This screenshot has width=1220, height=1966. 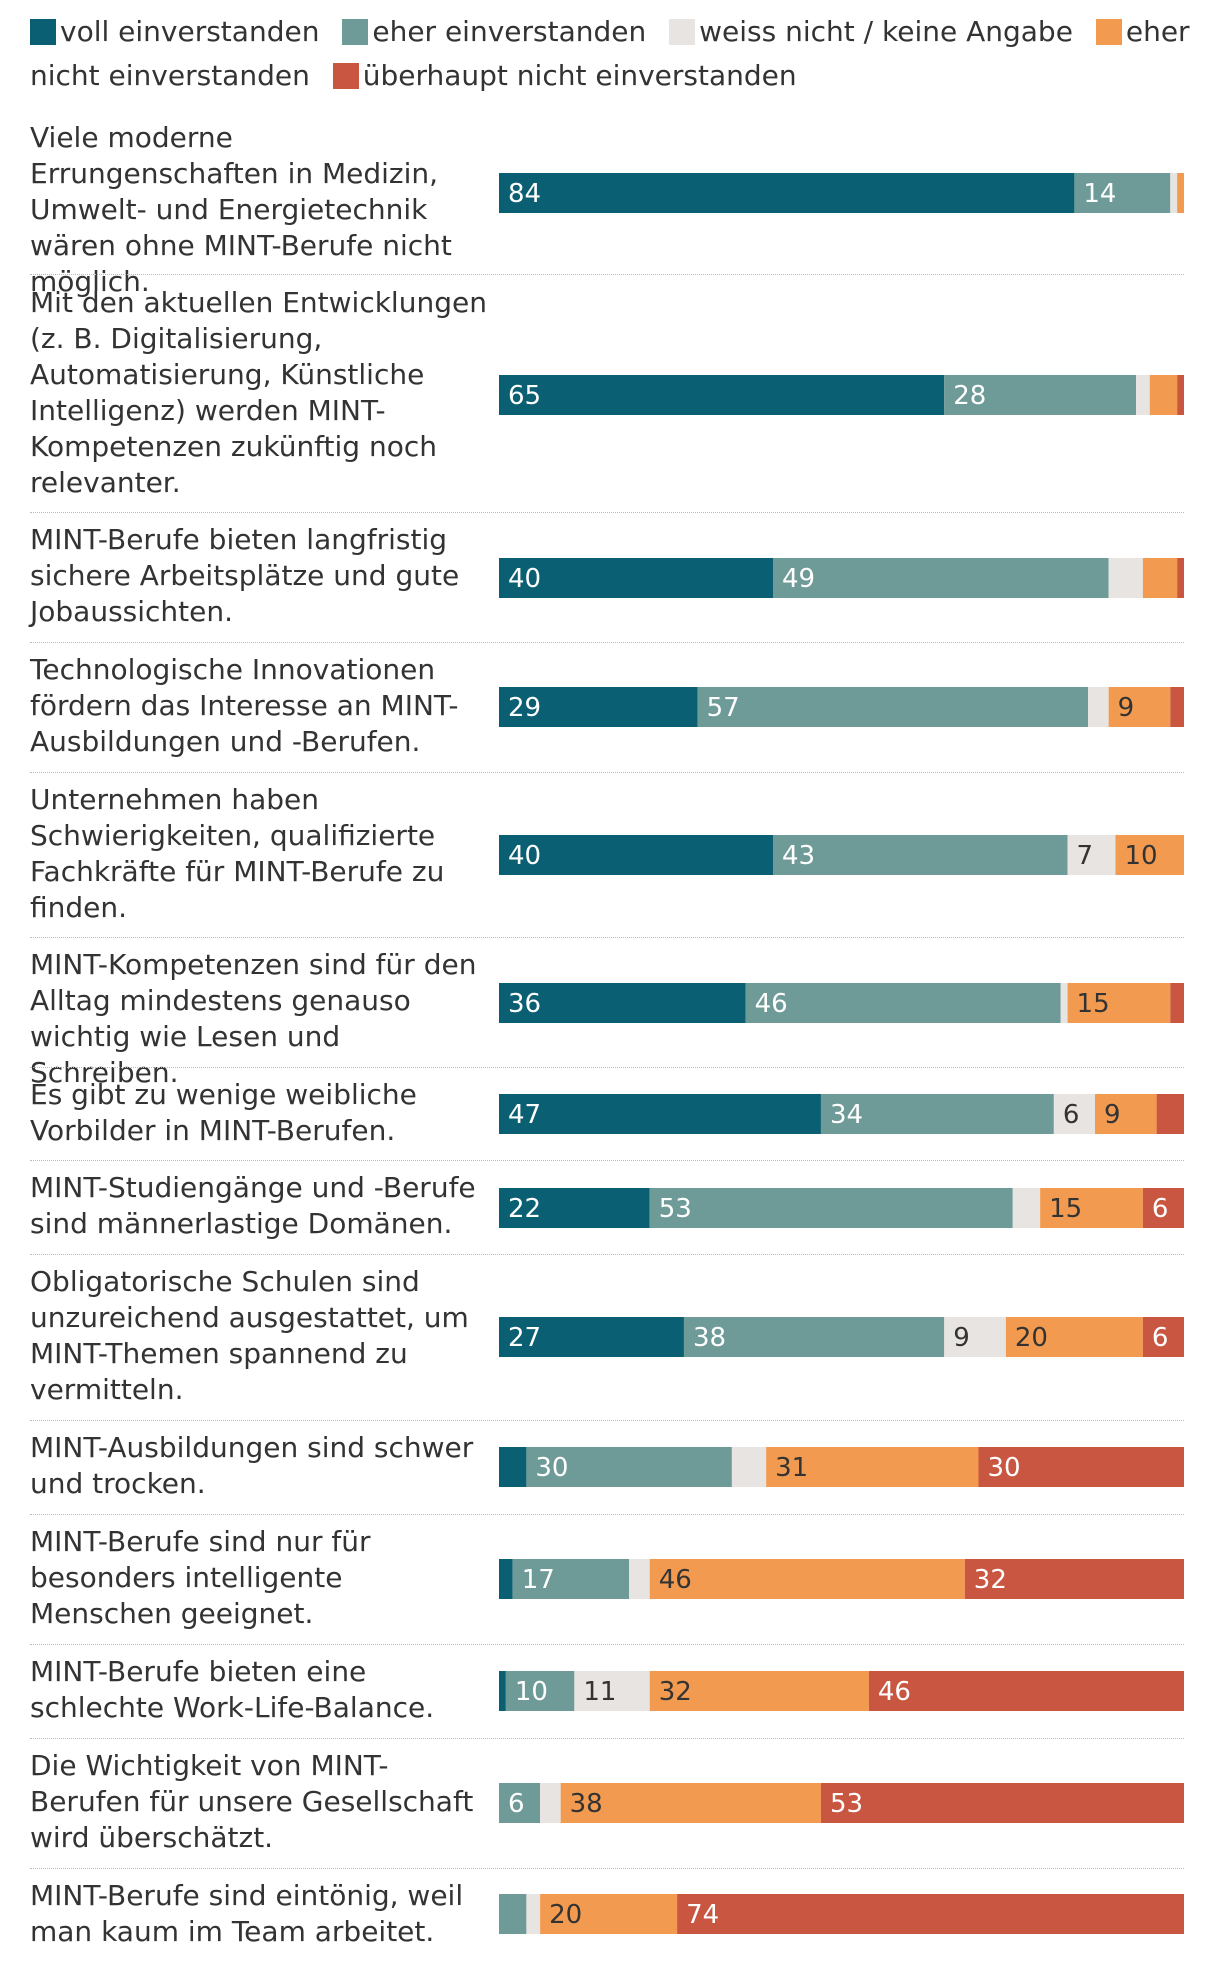 I want to click on bar-value-label: 14, so click(x=1099, y=194).